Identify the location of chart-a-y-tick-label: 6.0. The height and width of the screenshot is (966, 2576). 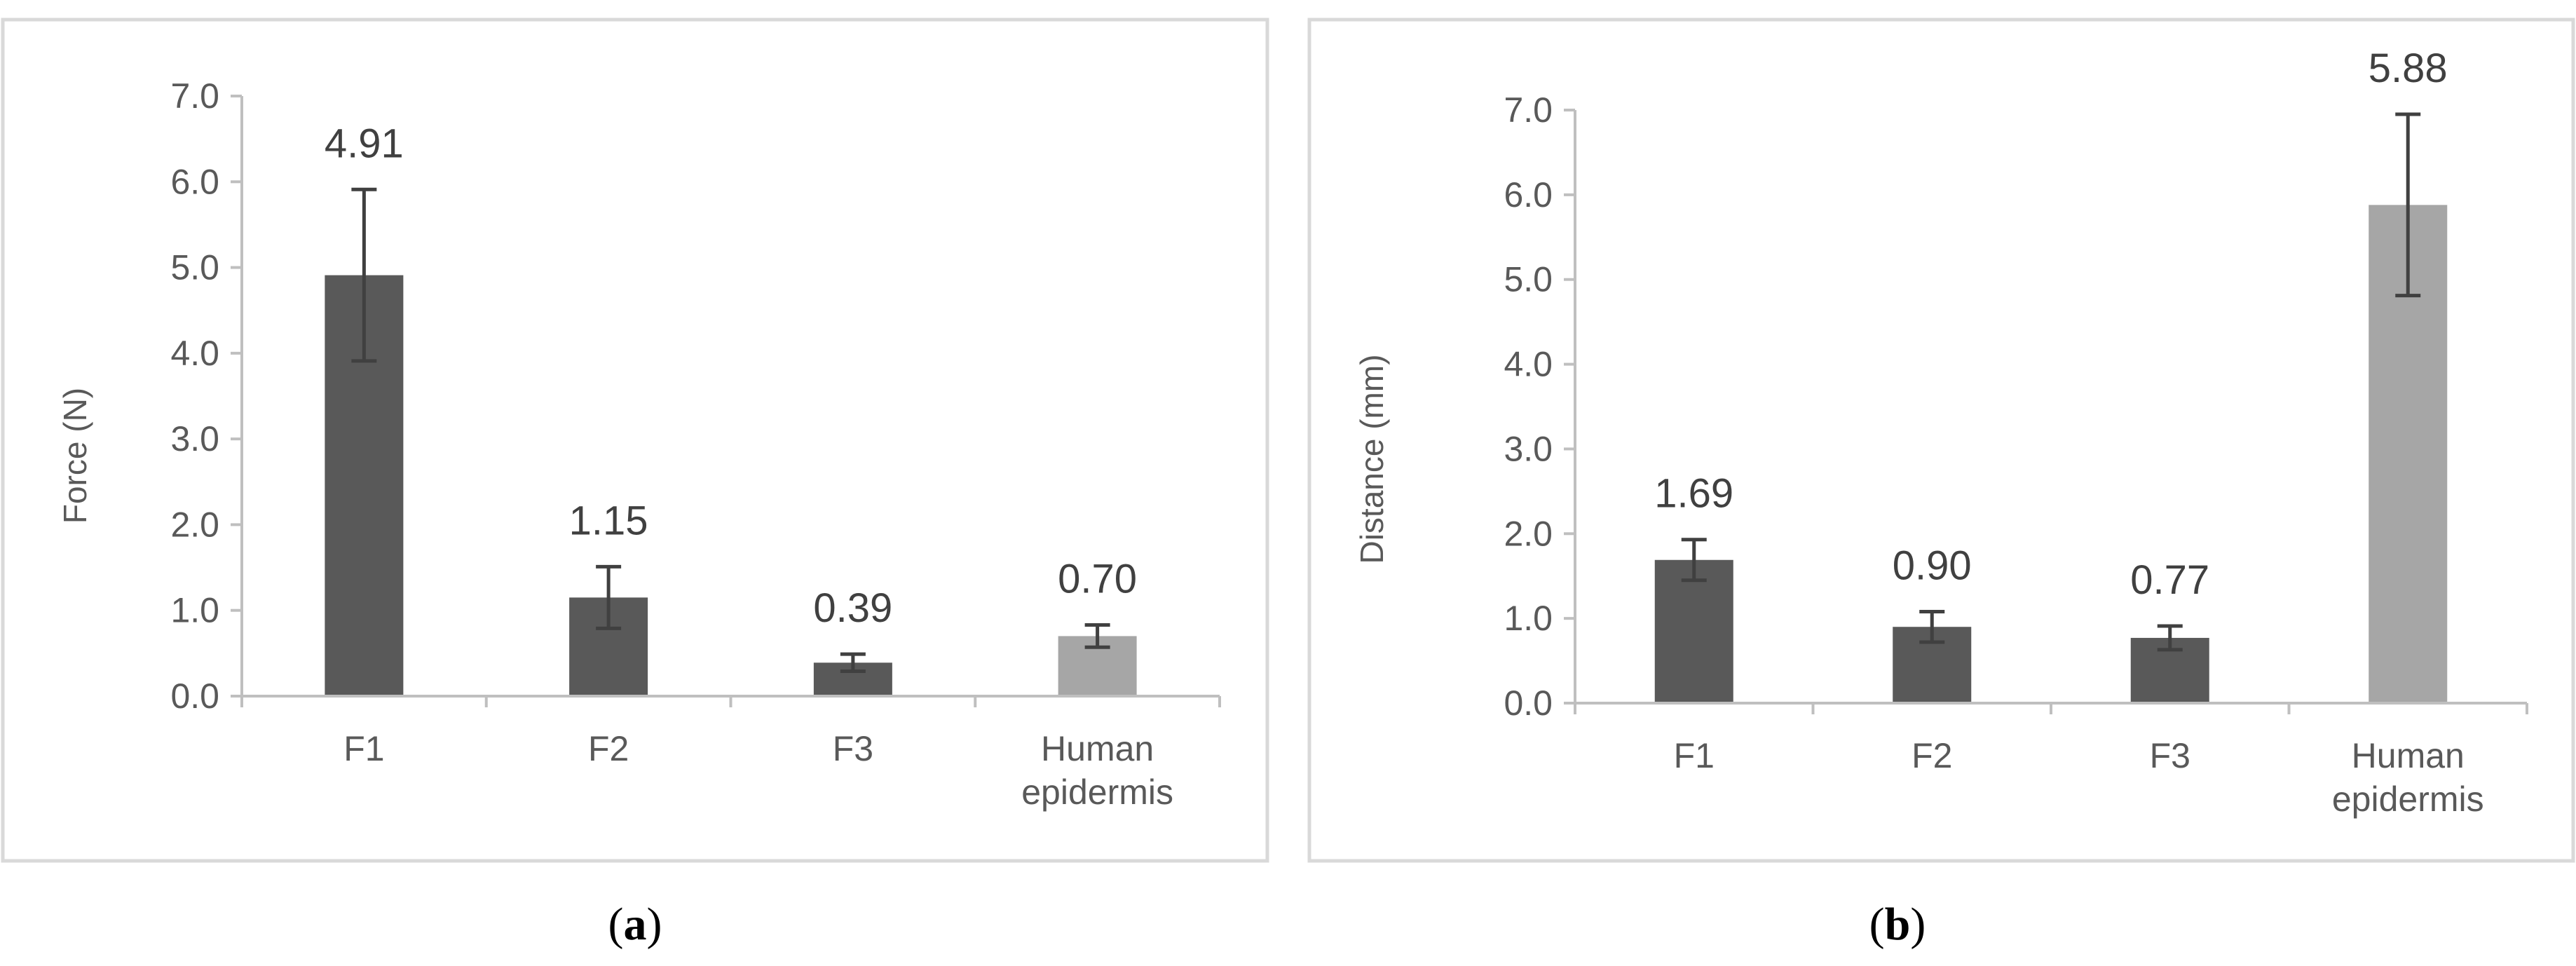
(194, 182).